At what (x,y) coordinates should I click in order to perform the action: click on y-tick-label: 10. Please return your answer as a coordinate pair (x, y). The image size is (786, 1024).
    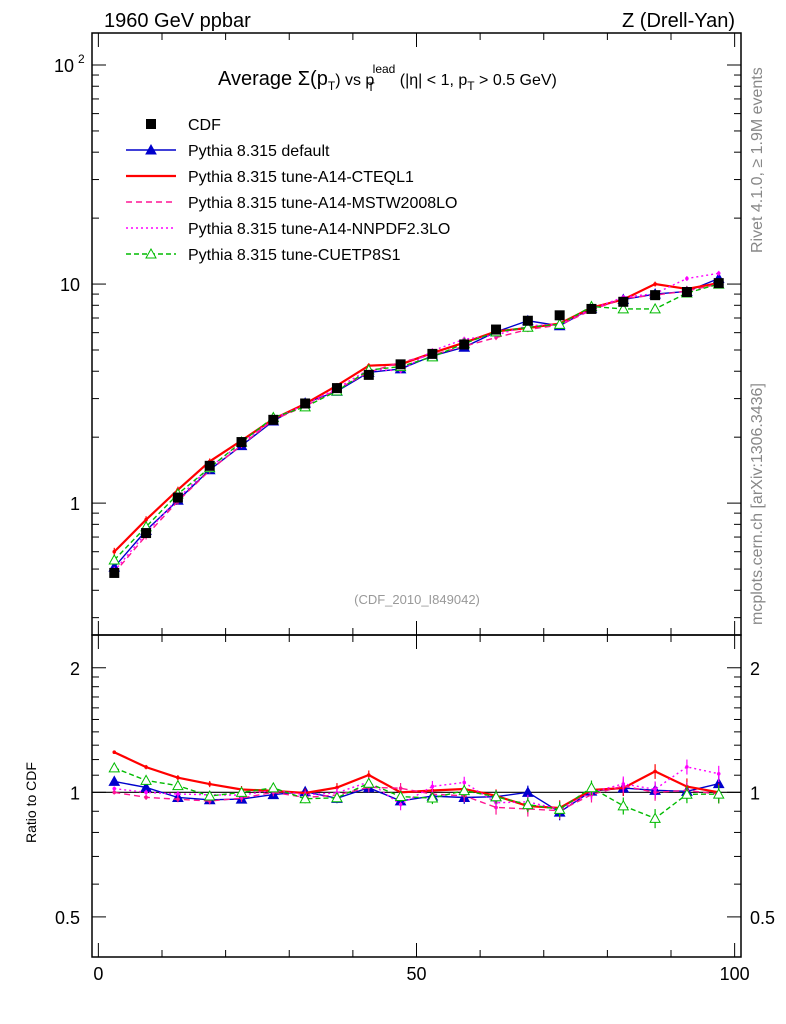
    Looking at the image, I should click on (64, 66).